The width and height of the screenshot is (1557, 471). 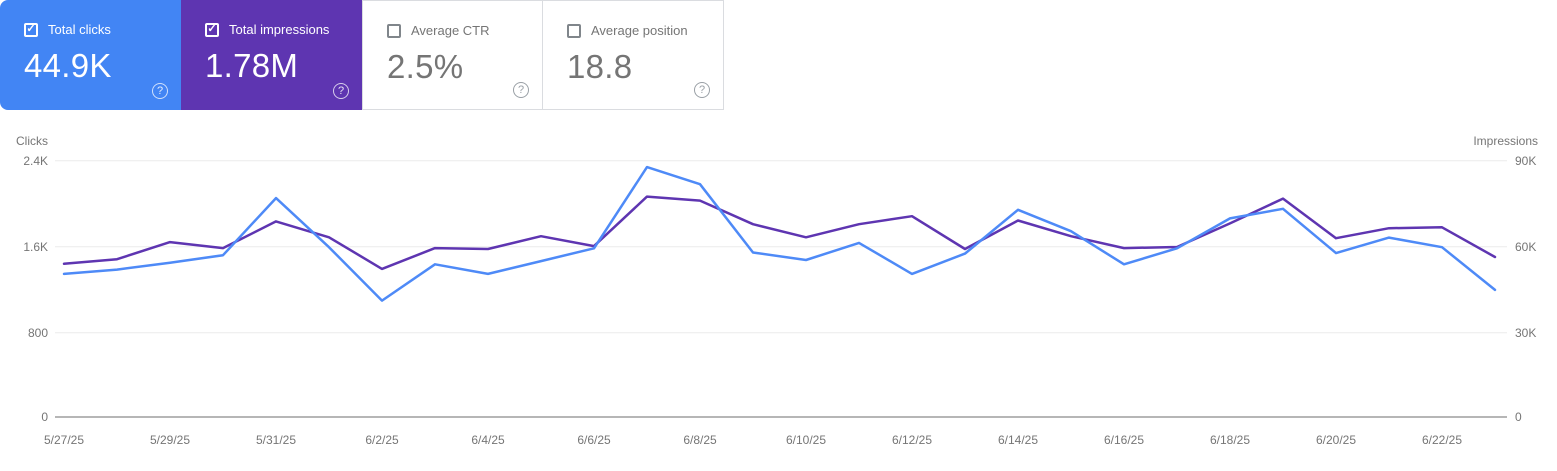 I want to click on right-axis-tick: 0, so click(x=1518, y=417).